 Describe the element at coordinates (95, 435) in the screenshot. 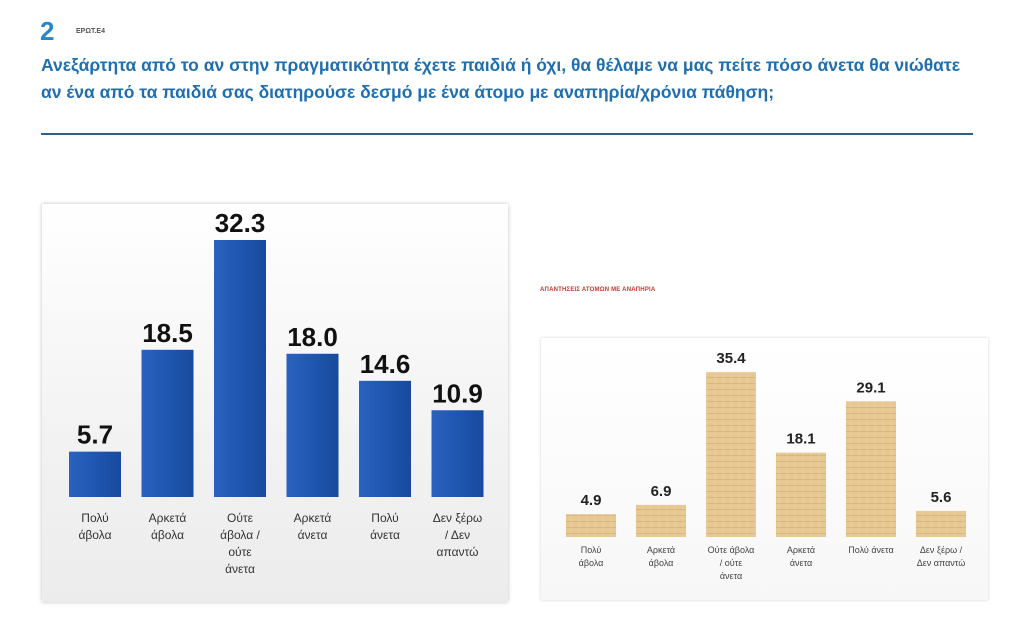

I see `data-label: 5.7` at that location.